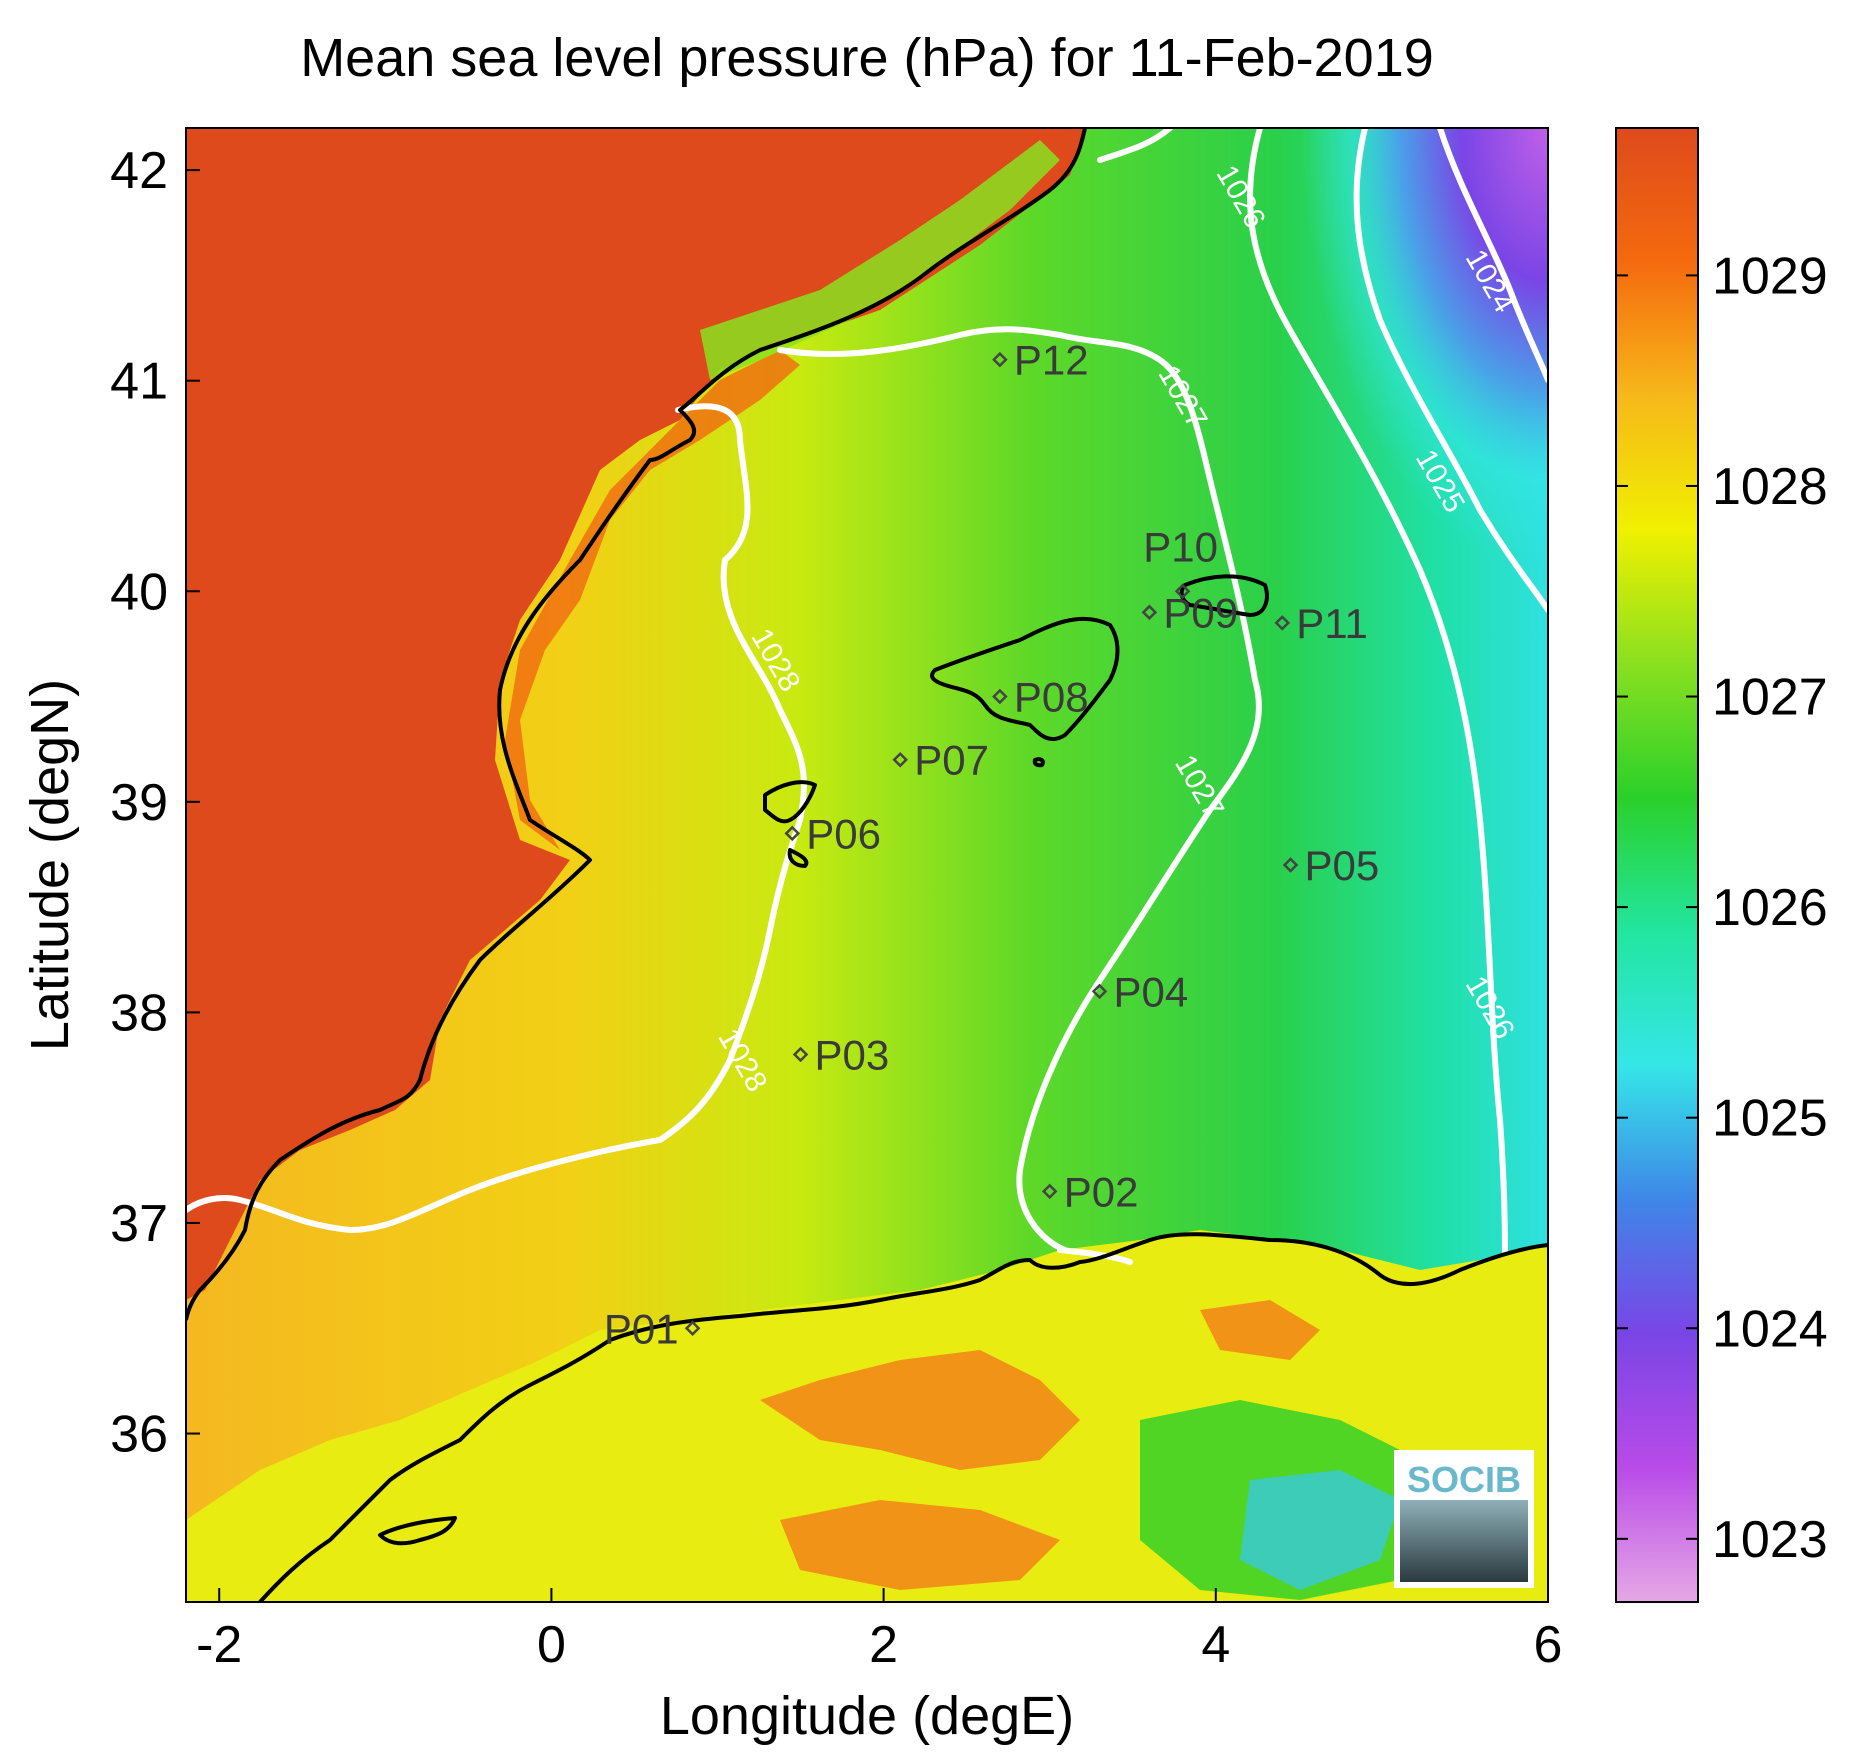 This screenshot has height=1758, width=1854. What do you see at coordinates (139, 1435) in the screenshot?
I see `y-tick-label: 36` at bounding box center [139, 1435].